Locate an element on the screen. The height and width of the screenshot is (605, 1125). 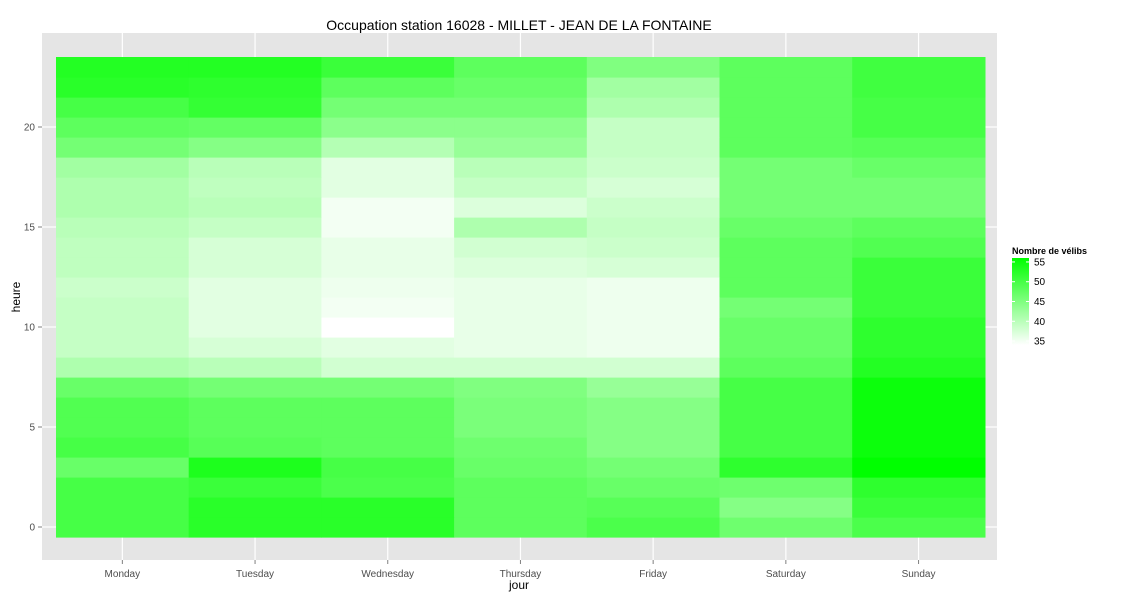
x-tick-label: Monday is located at coordinates (123, 574).